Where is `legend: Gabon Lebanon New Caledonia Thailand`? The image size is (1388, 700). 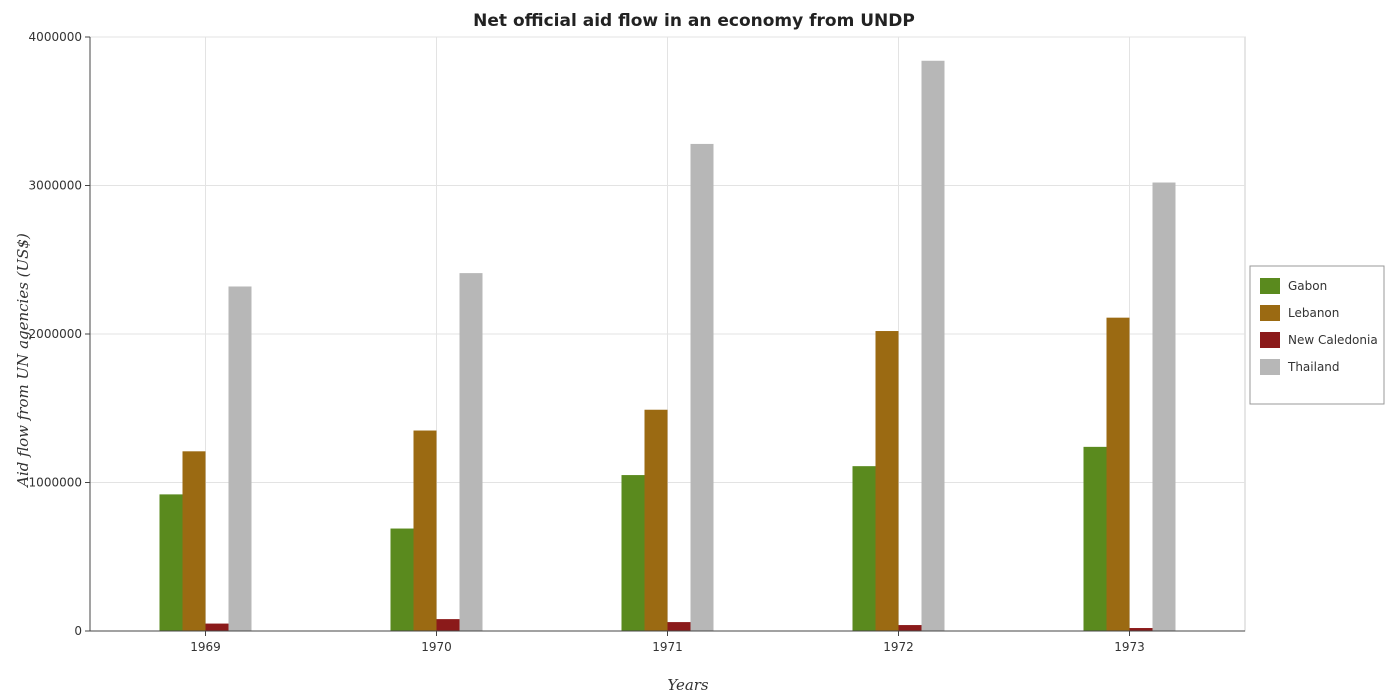
legend: Gabon Lebanon New Caledonia Thailand is located at coordinates (1317, 335).